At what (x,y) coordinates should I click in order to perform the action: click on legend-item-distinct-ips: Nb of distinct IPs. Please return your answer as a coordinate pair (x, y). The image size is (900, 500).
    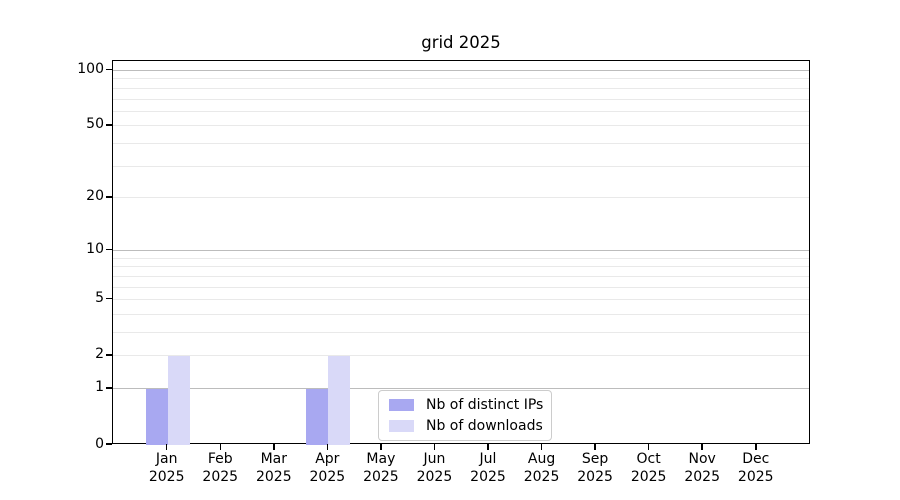
    Looking at the image, I should click on (466, 405).